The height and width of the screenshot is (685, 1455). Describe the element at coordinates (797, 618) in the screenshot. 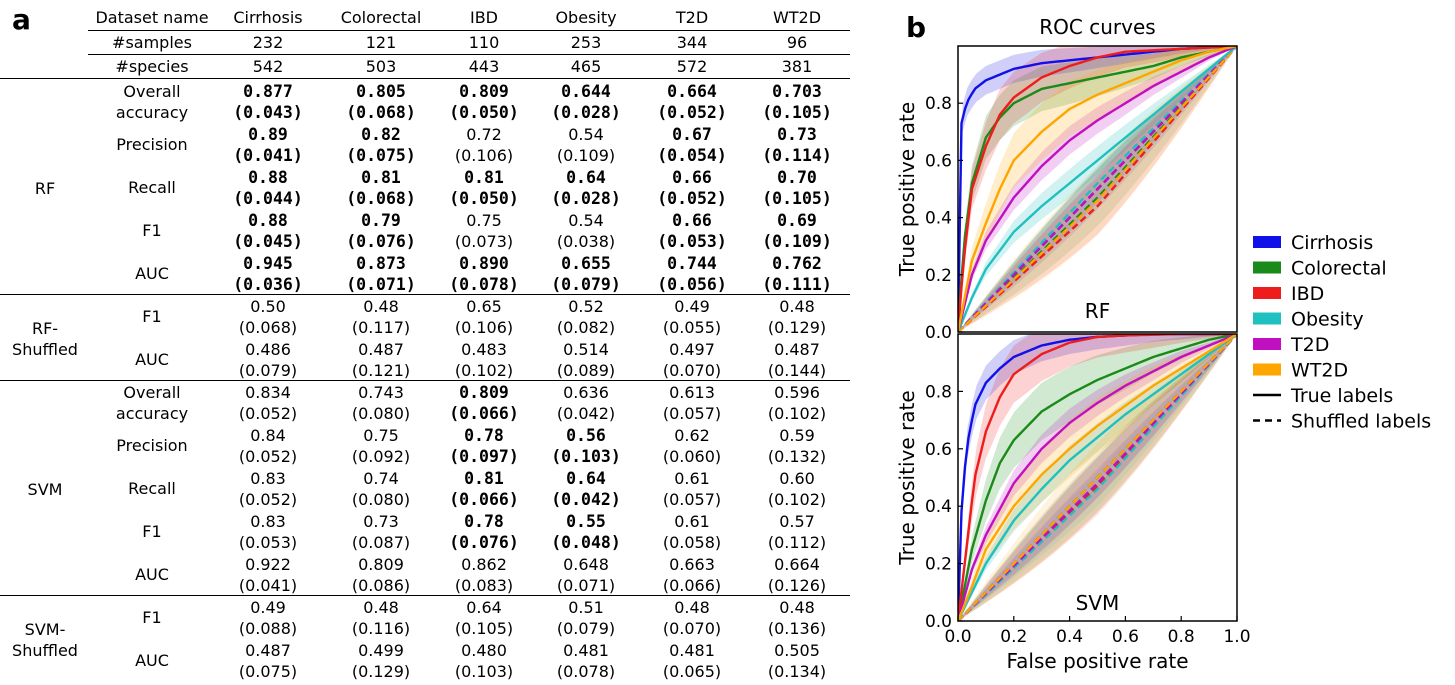

I see `metric-value-cell: 0.48 (0.136)` at that location.